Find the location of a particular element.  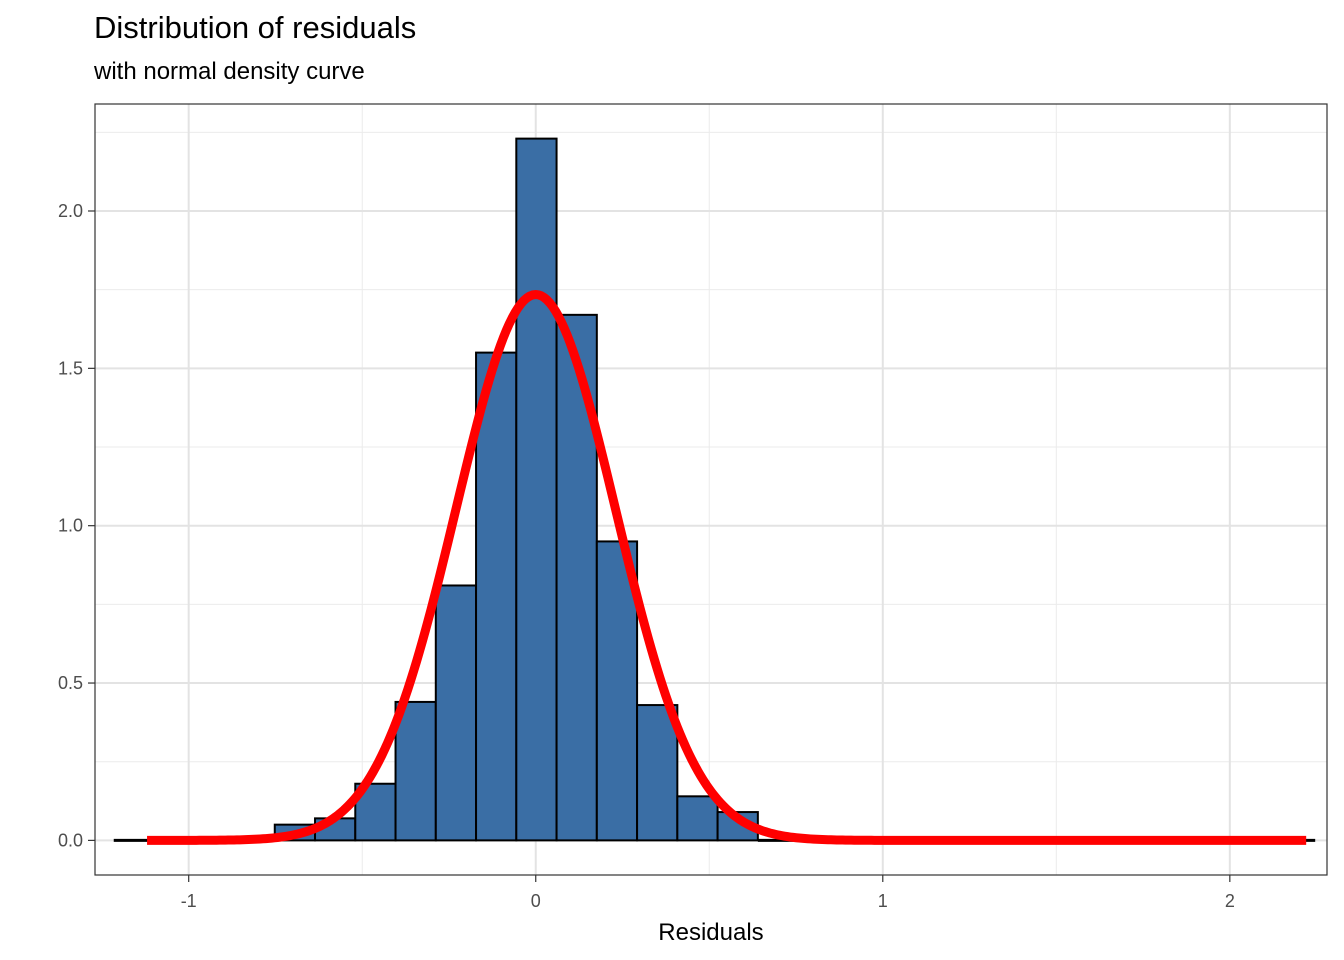

x-tick-label: 1 is located at coordinates (883, 901).